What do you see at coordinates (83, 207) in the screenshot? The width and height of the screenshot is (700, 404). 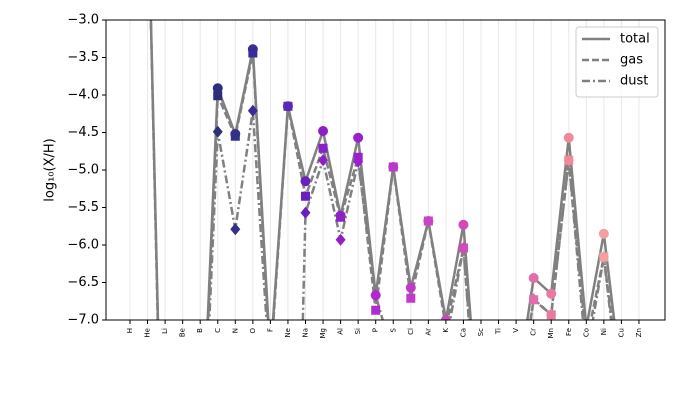 I see `y-tick-label: −5.5` at bounding box center [83, 207].